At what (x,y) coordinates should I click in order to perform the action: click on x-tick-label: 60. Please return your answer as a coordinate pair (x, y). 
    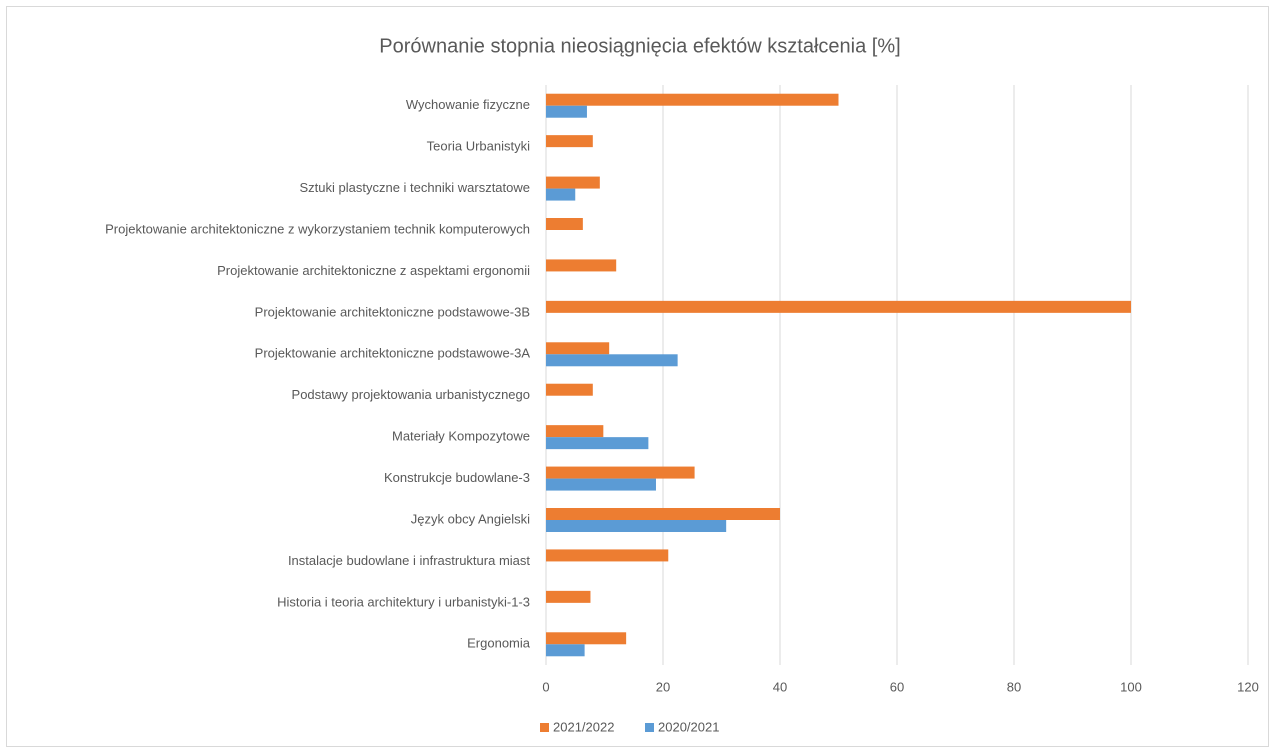
    Looking at the image, I should click on (897, 686).